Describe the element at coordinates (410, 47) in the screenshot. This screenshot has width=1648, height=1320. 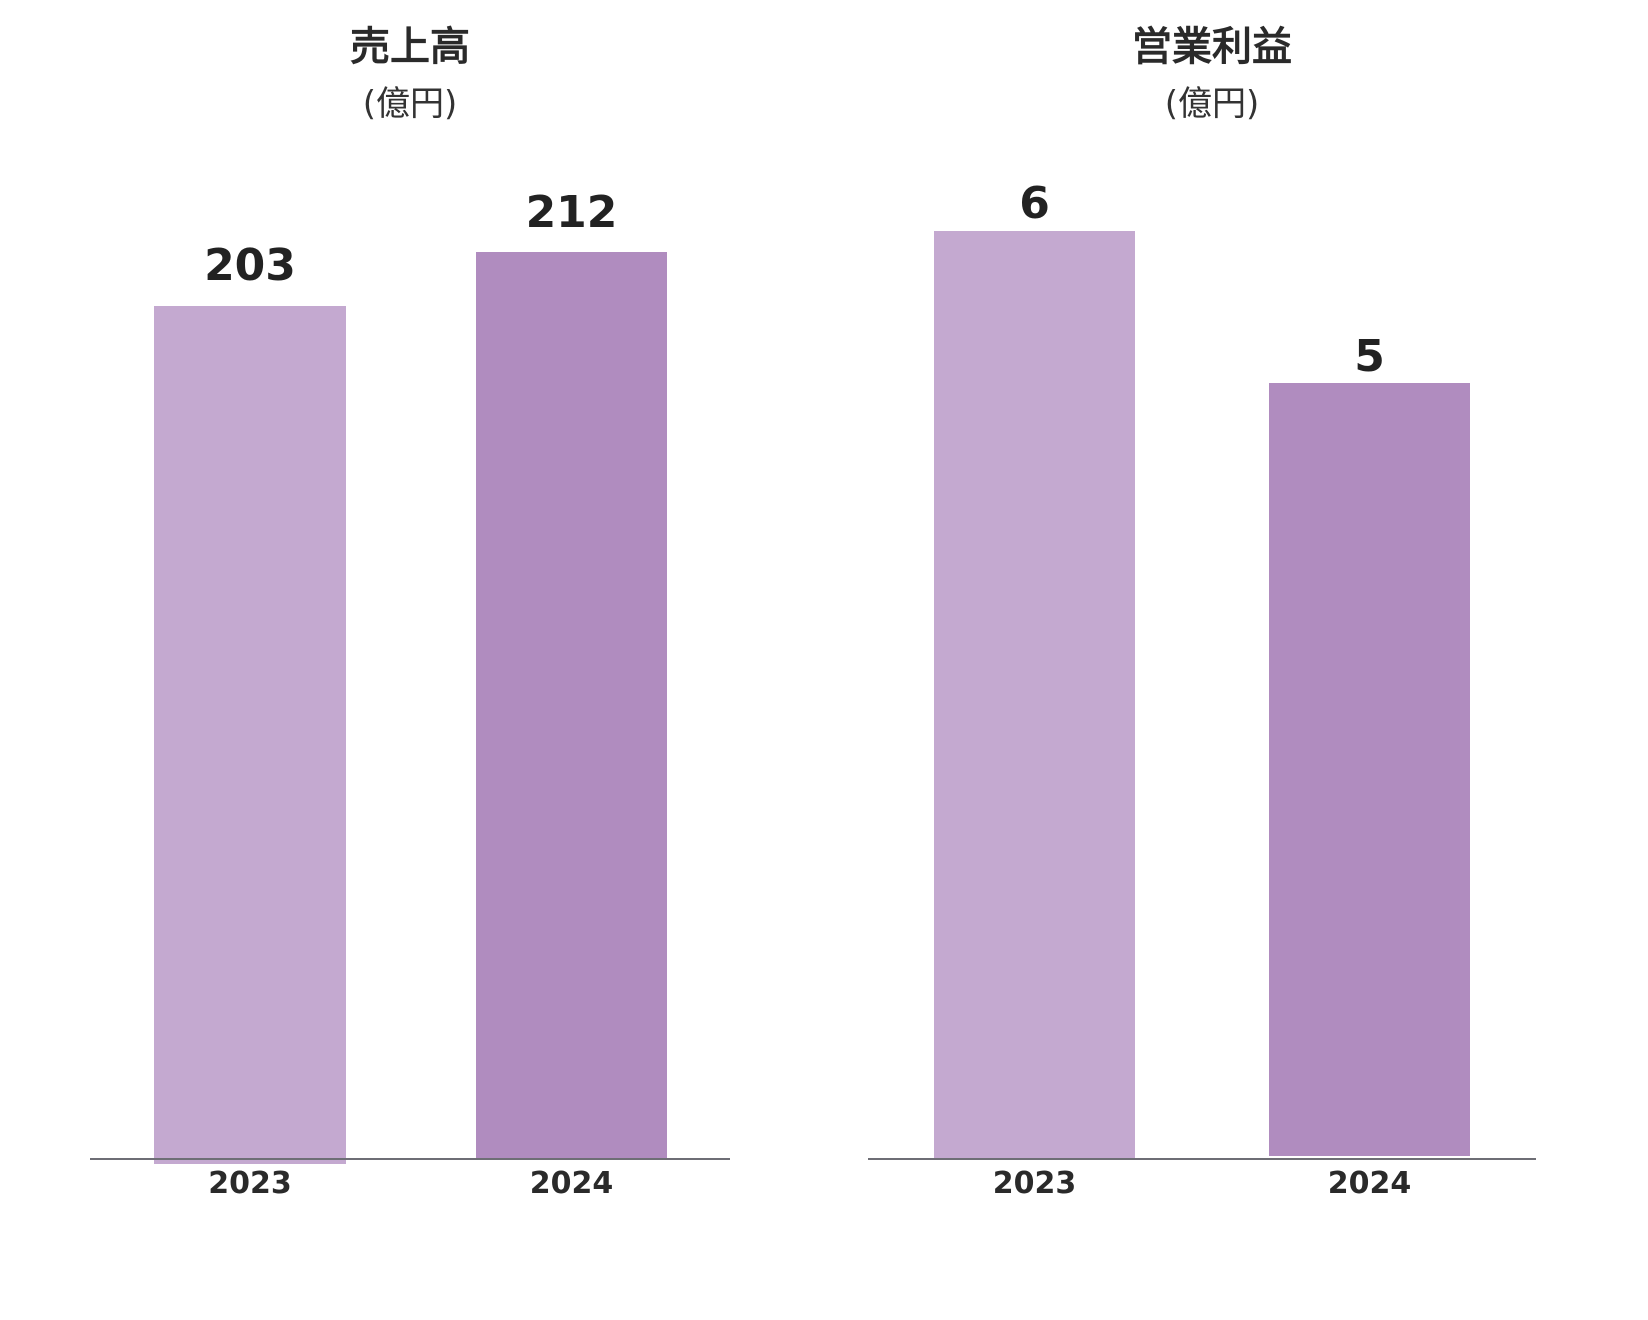
I see `sales-chart-title: 売上高` at that location.